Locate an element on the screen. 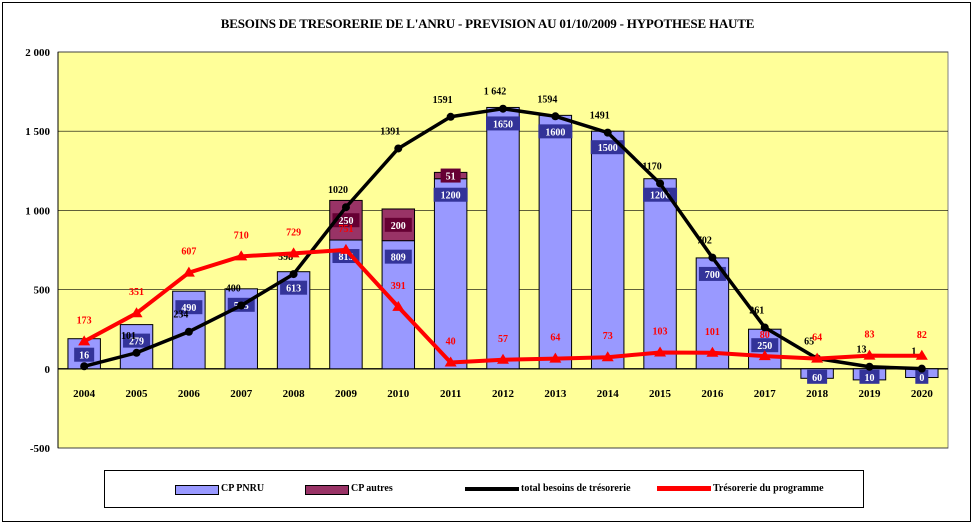  x-tick-label: 2005 is located at coordinates (137, 394).